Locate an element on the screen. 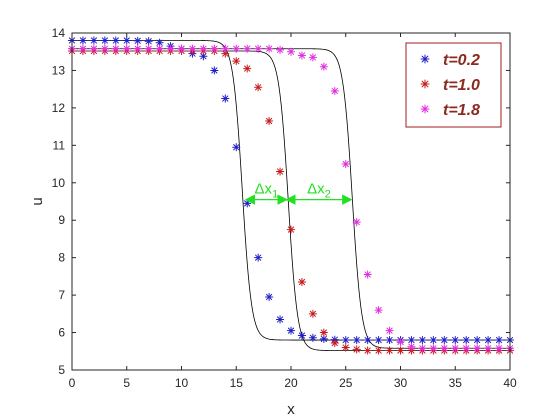  y-tick-label: 14 is located at coordinates (59, 33).